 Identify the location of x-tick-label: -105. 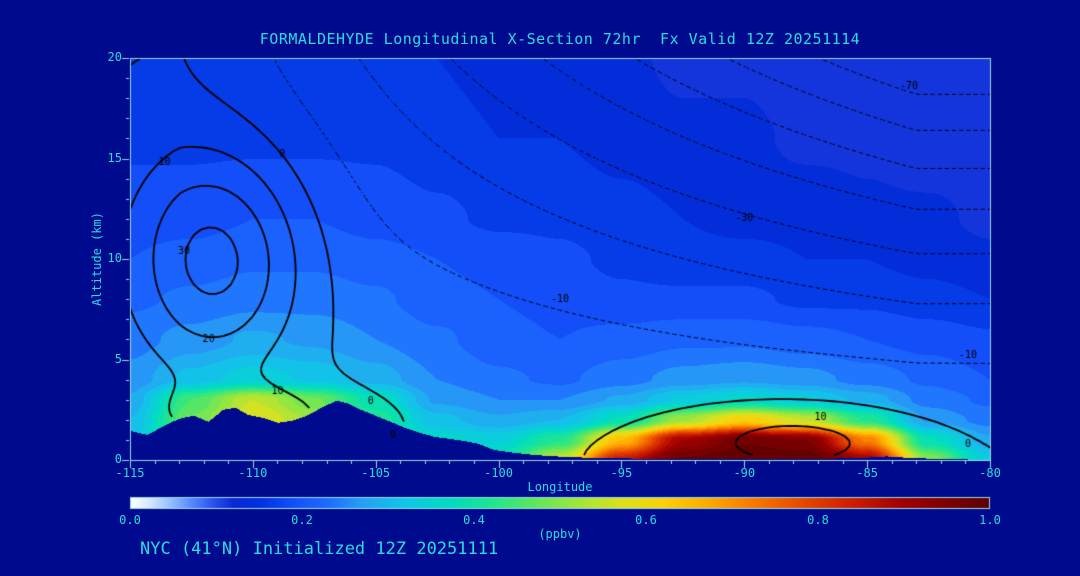
(376, 473).